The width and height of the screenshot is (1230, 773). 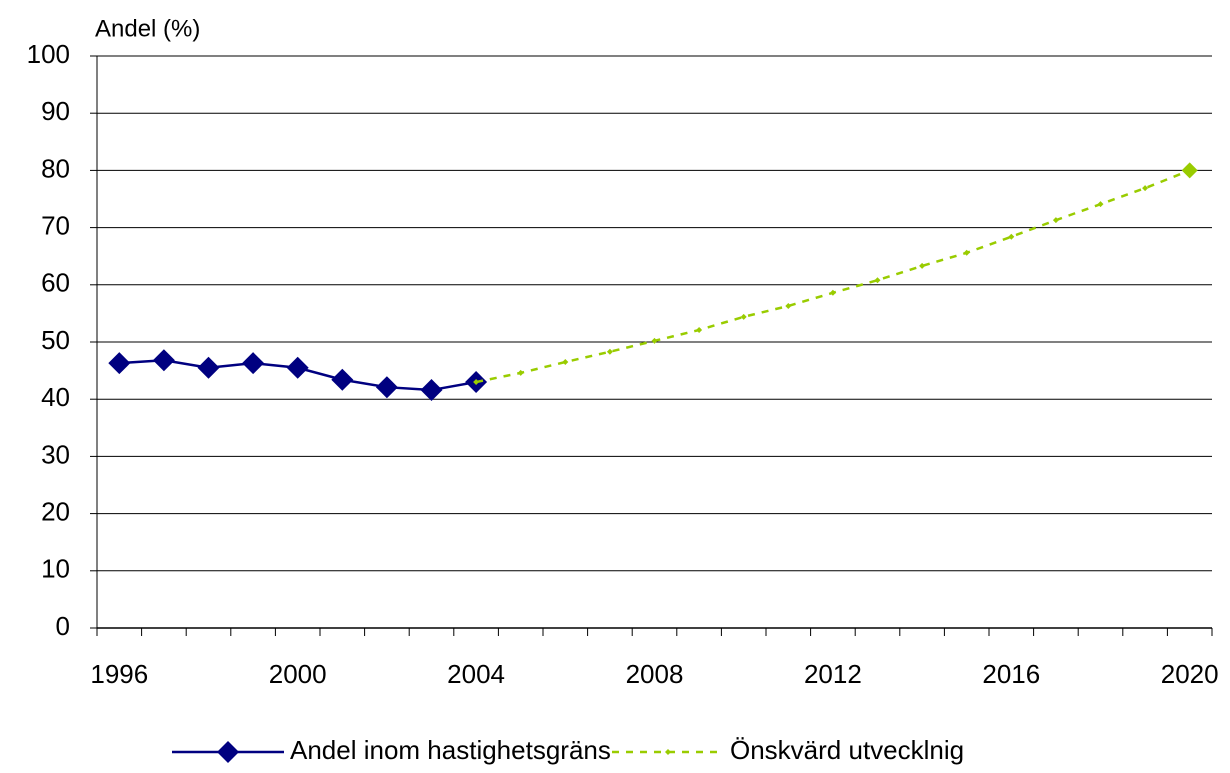 I want to click on y-tick-label: 80, so click(x=55, y=168).